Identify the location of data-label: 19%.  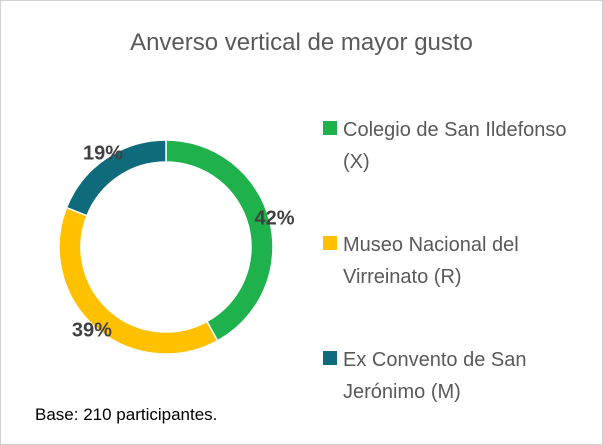
(103, 154).